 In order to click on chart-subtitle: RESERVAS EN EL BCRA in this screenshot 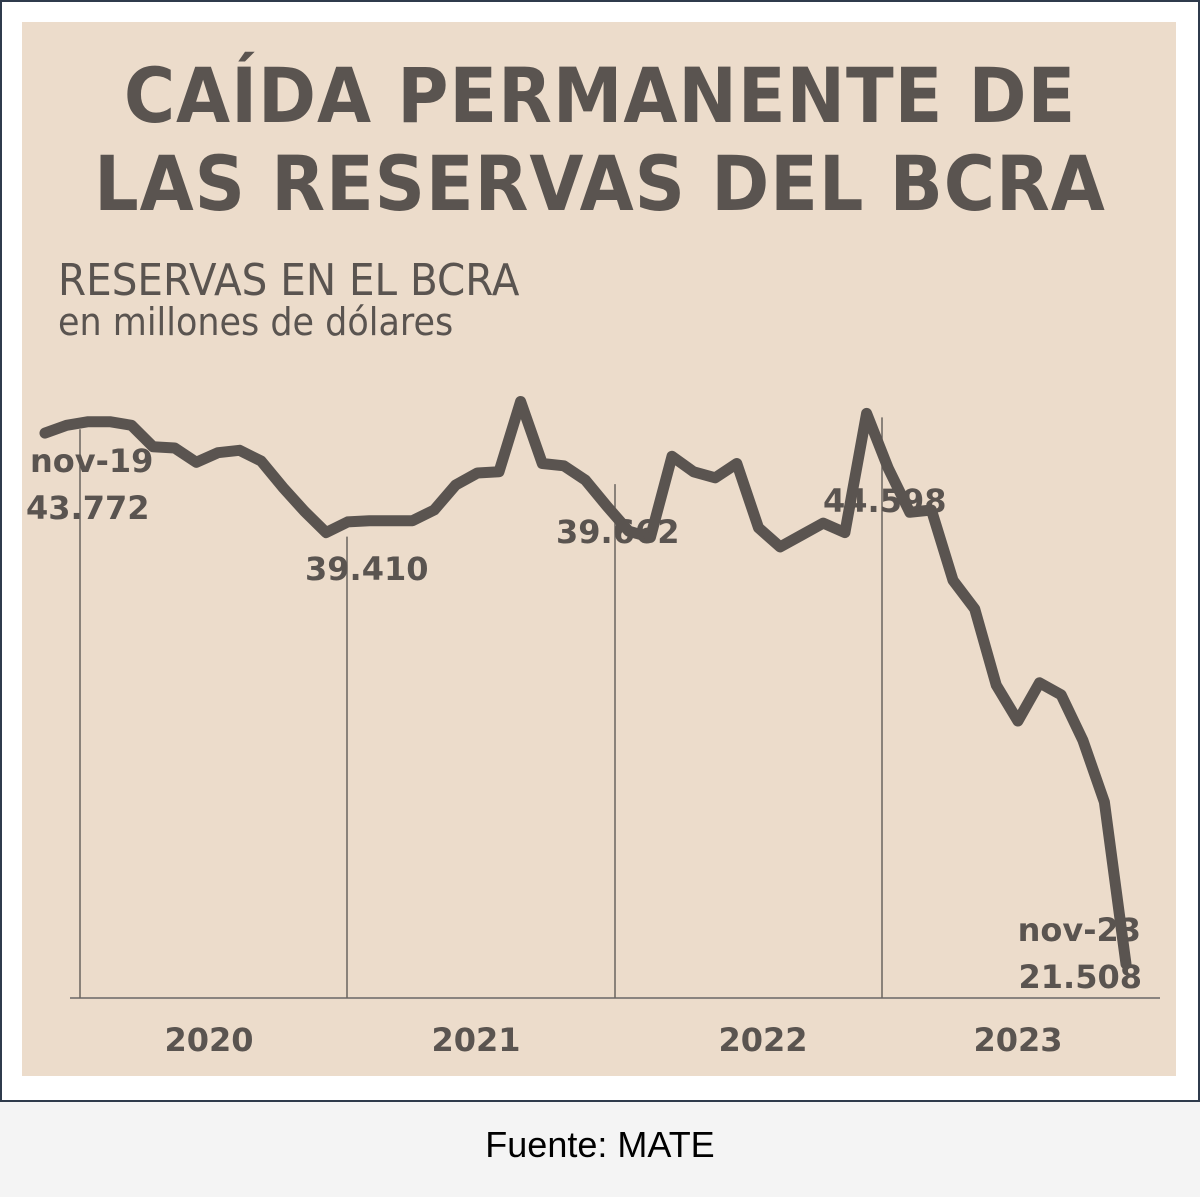, I will do `click(289, 280)`.